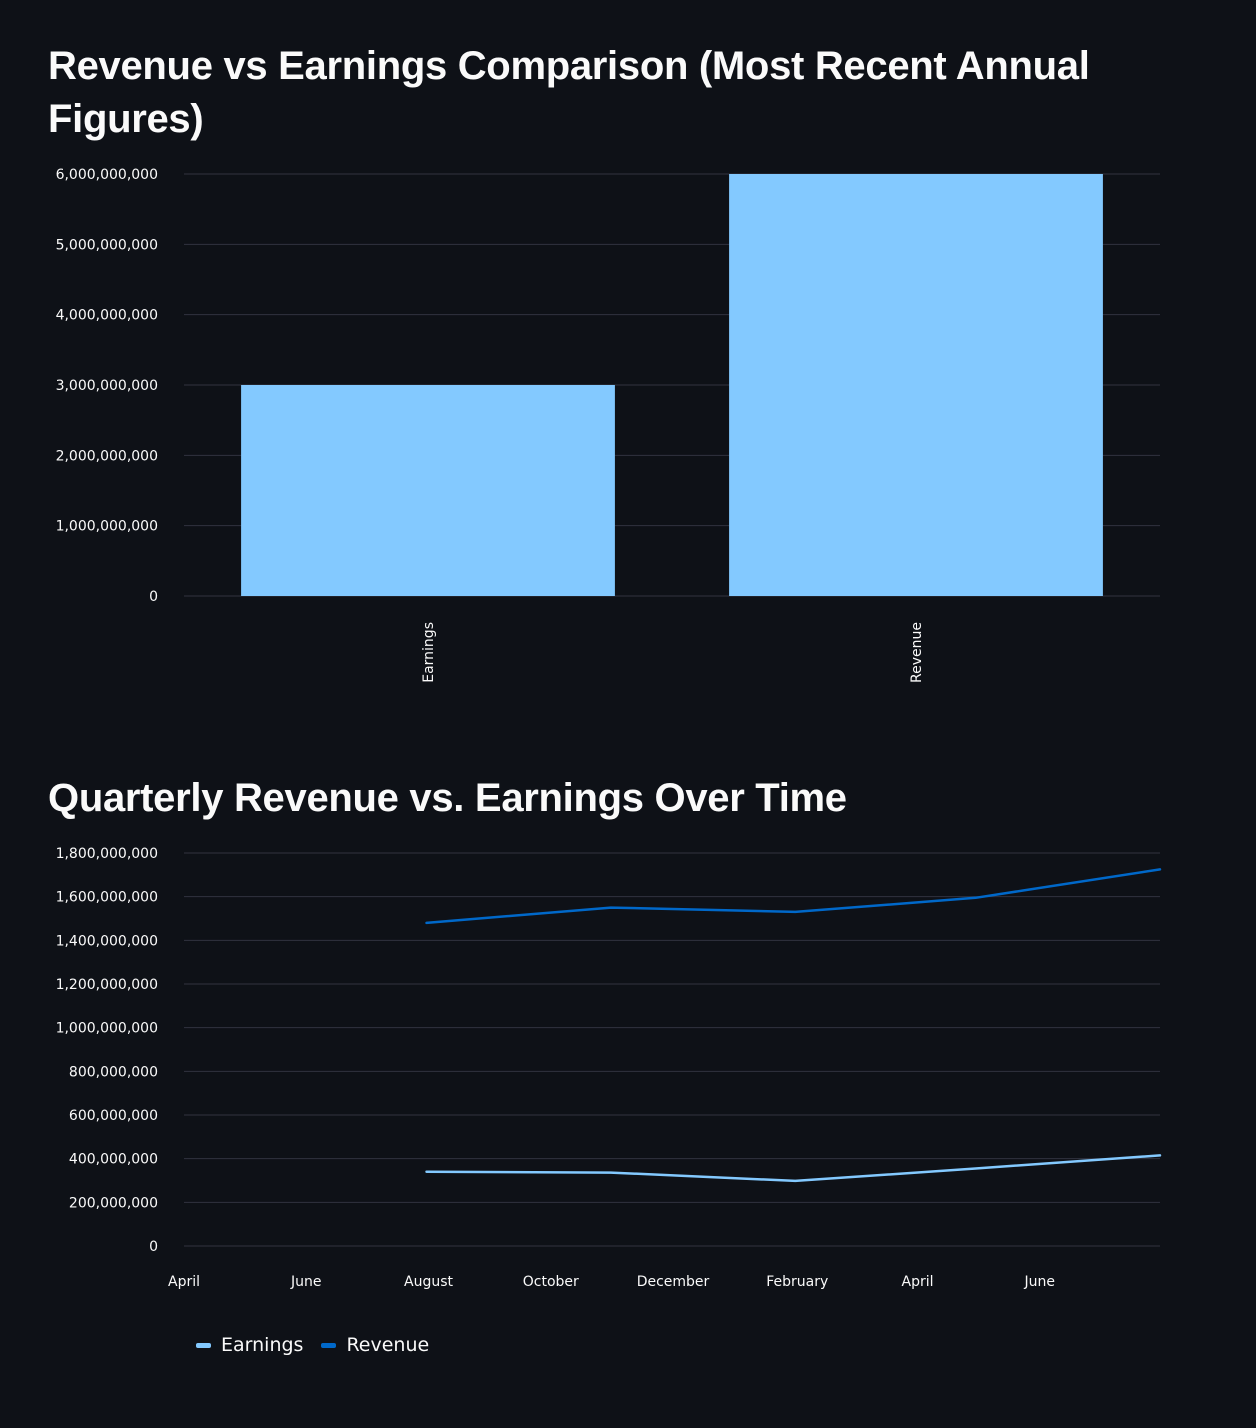 This screenshot has height=1428, width=1256. What do you see at coordinates (107, 316) in the screenshot?
I see `y-tick-label: 4,000,000,000` at bounding box center [107, 316].